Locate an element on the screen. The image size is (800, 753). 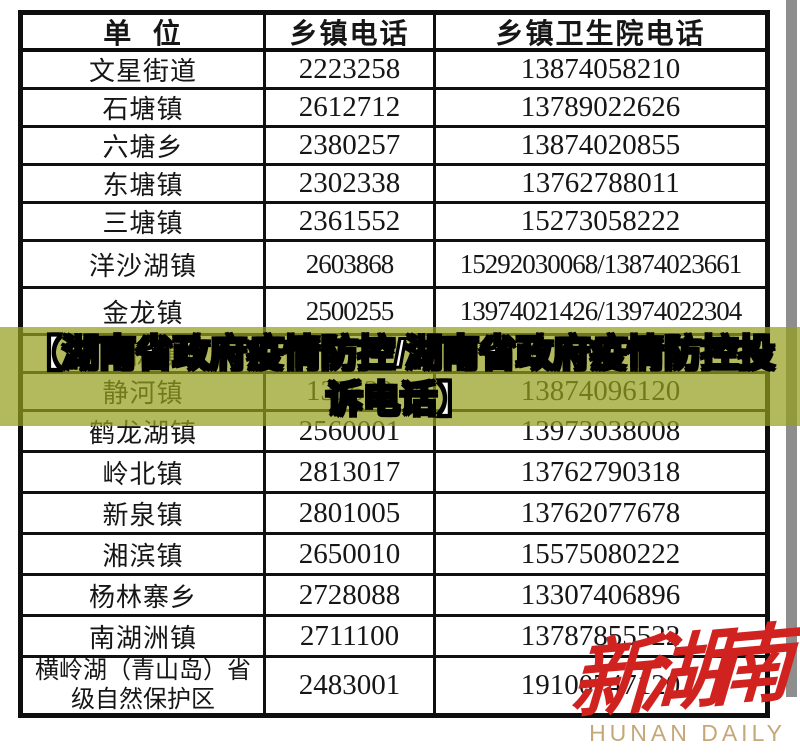
health-phone-cell: 15273058222 is located at coordinates (600, 221).